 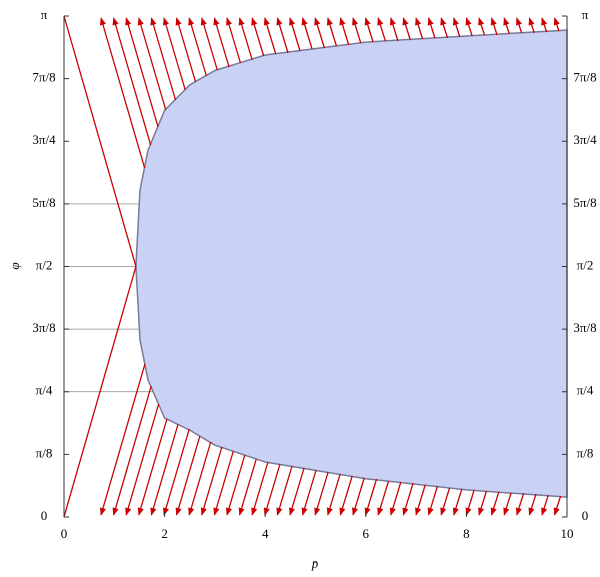 What do you see at coordinates (265, 533) in the screenshot?
I see `x-tick-label: 4` at bounding box center [265, 533].